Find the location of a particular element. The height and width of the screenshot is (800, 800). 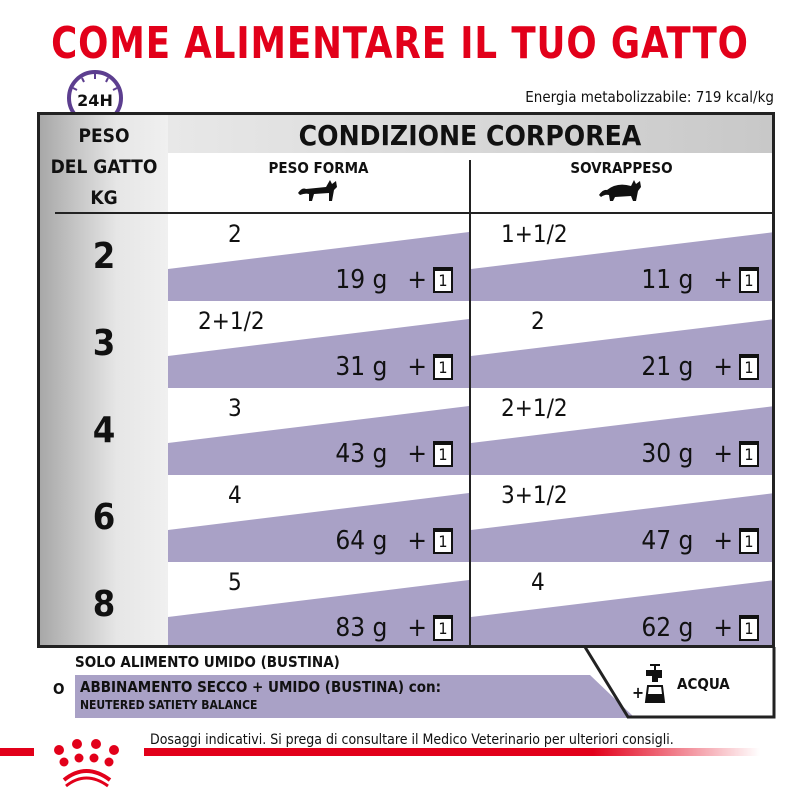

column-sovrappeso: SOVRAPPESO is located at coordinates (621, 183).